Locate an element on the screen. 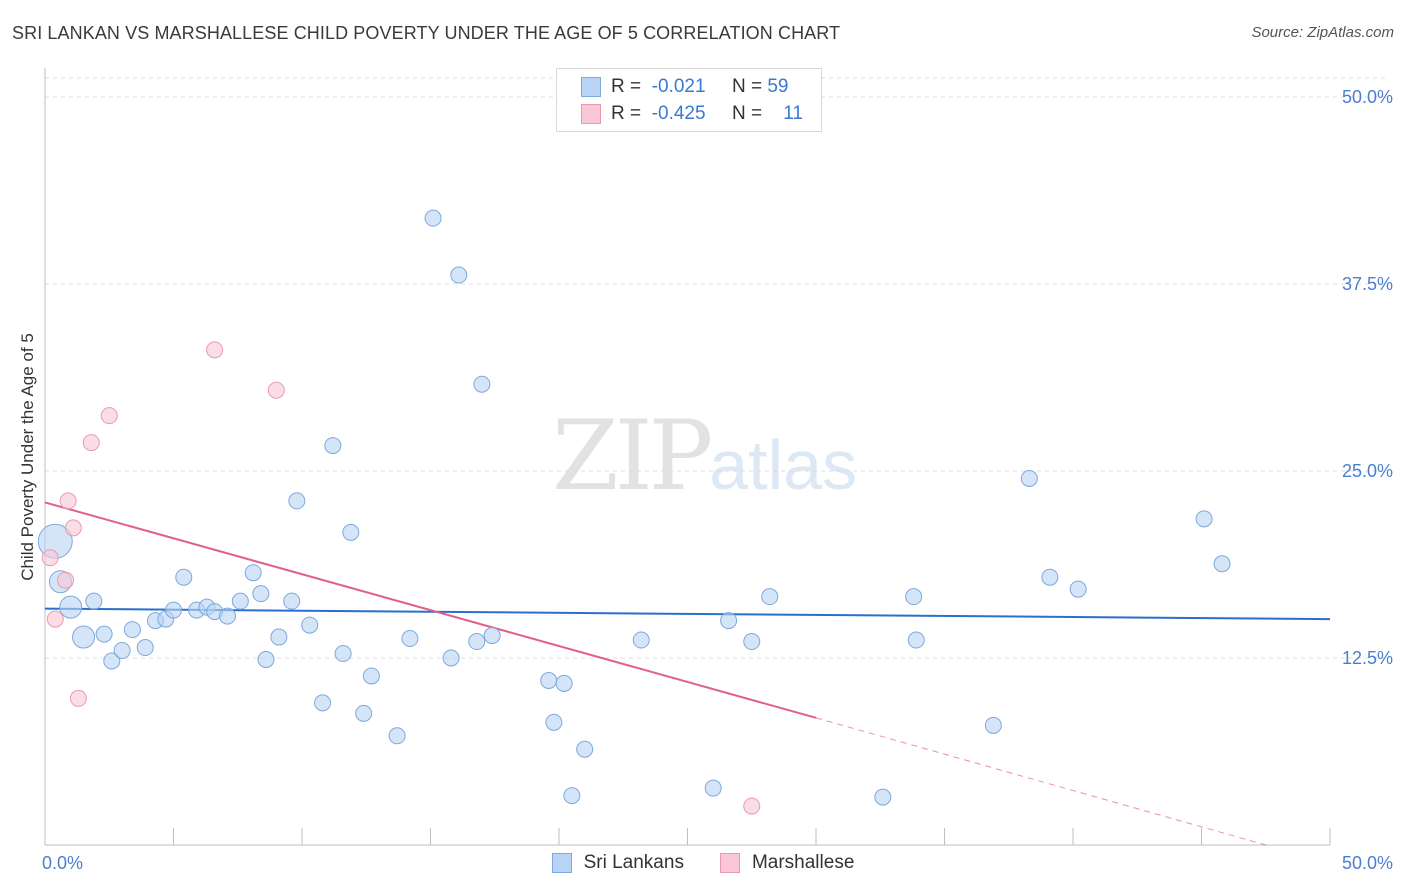 This screenshot has height=892, width=1406. legend-item-sri-lankans: Sri Lankans is located at coordinates (617, 863).